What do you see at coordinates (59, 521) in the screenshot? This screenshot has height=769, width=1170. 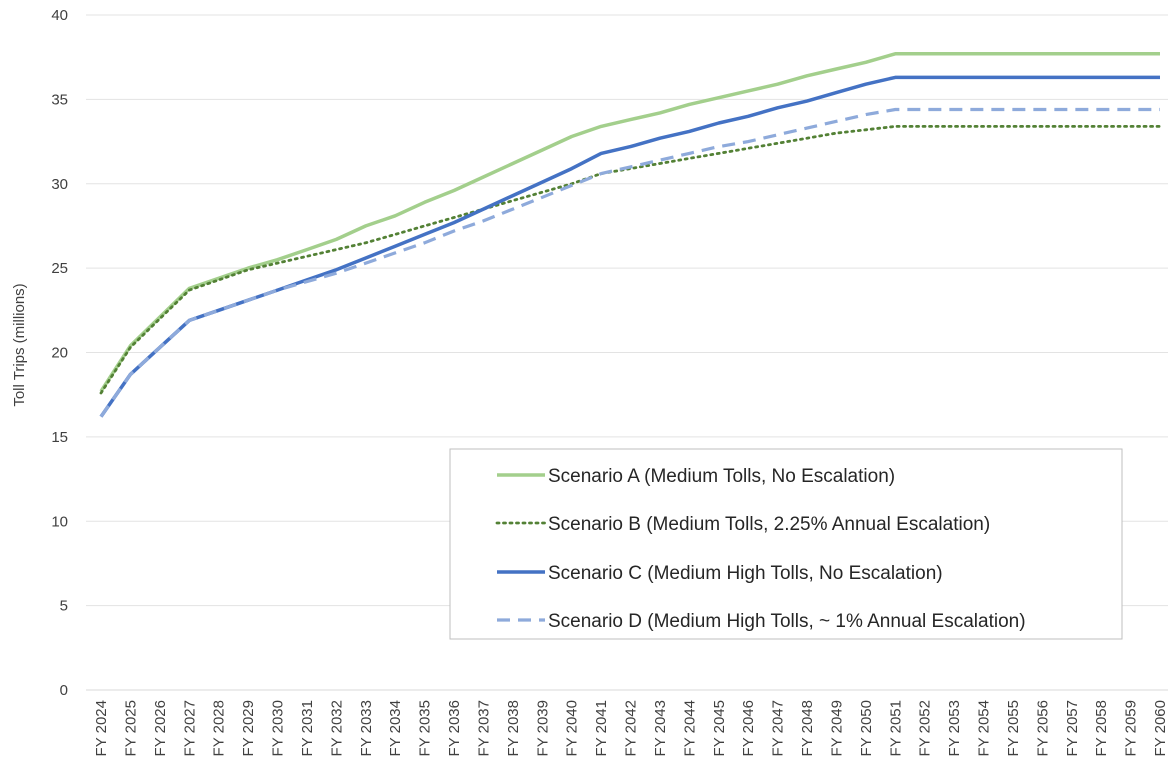 I see `y-tick-label: 10` at bounding box center [59, 521].